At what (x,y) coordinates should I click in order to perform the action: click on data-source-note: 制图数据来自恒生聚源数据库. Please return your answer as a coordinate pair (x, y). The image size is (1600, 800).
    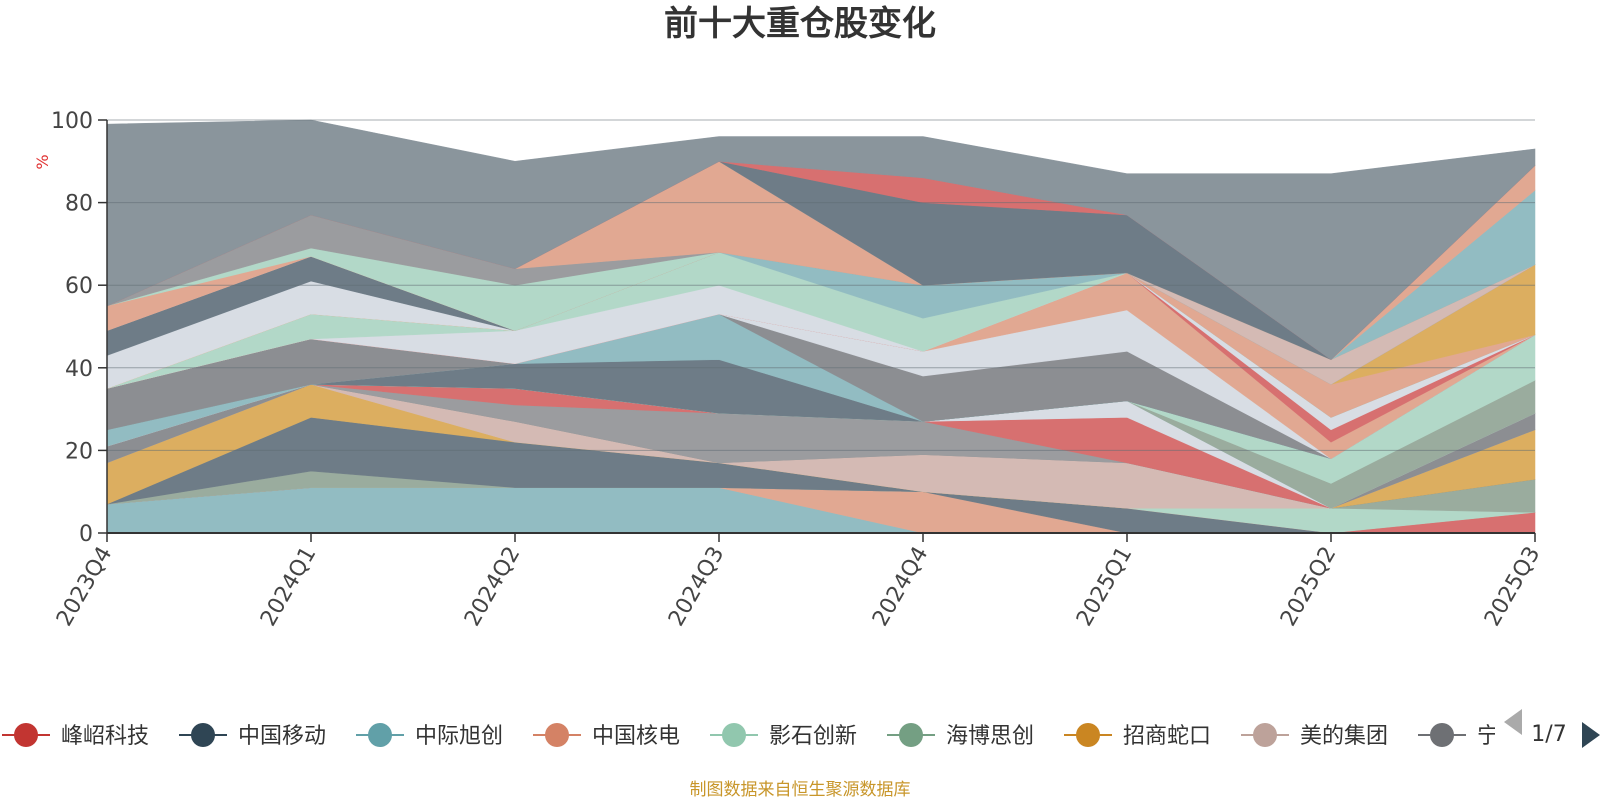
    Looking at the image, I should click on (800, 790).